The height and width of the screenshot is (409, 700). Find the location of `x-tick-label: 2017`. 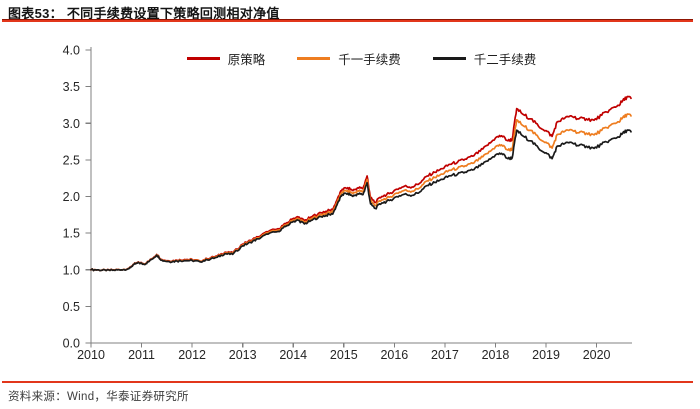

x-tick-label: 2017 is located at coordinates (445, 355).